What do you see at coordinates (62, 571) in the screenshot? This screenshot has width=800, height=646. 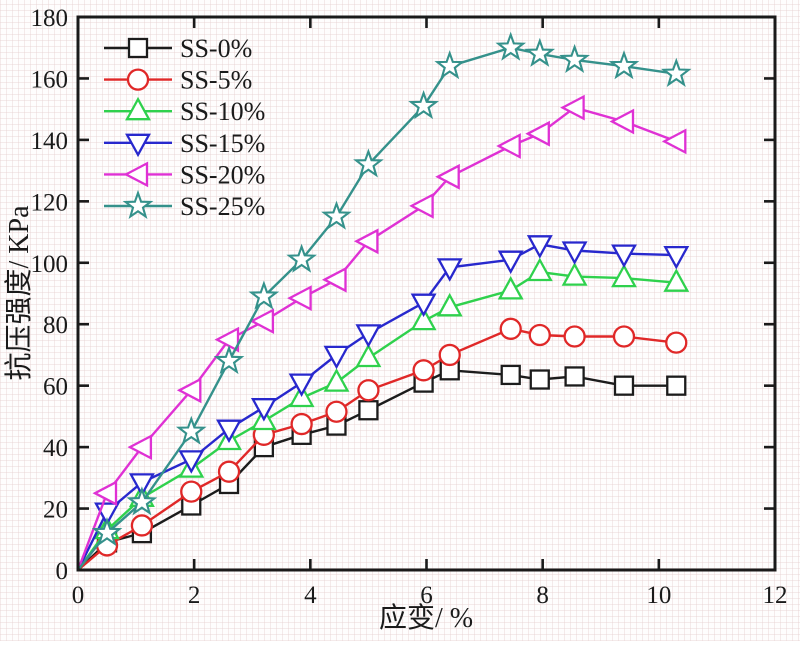 I see `y-tick-label: 0` at bounding box center [62, 571].